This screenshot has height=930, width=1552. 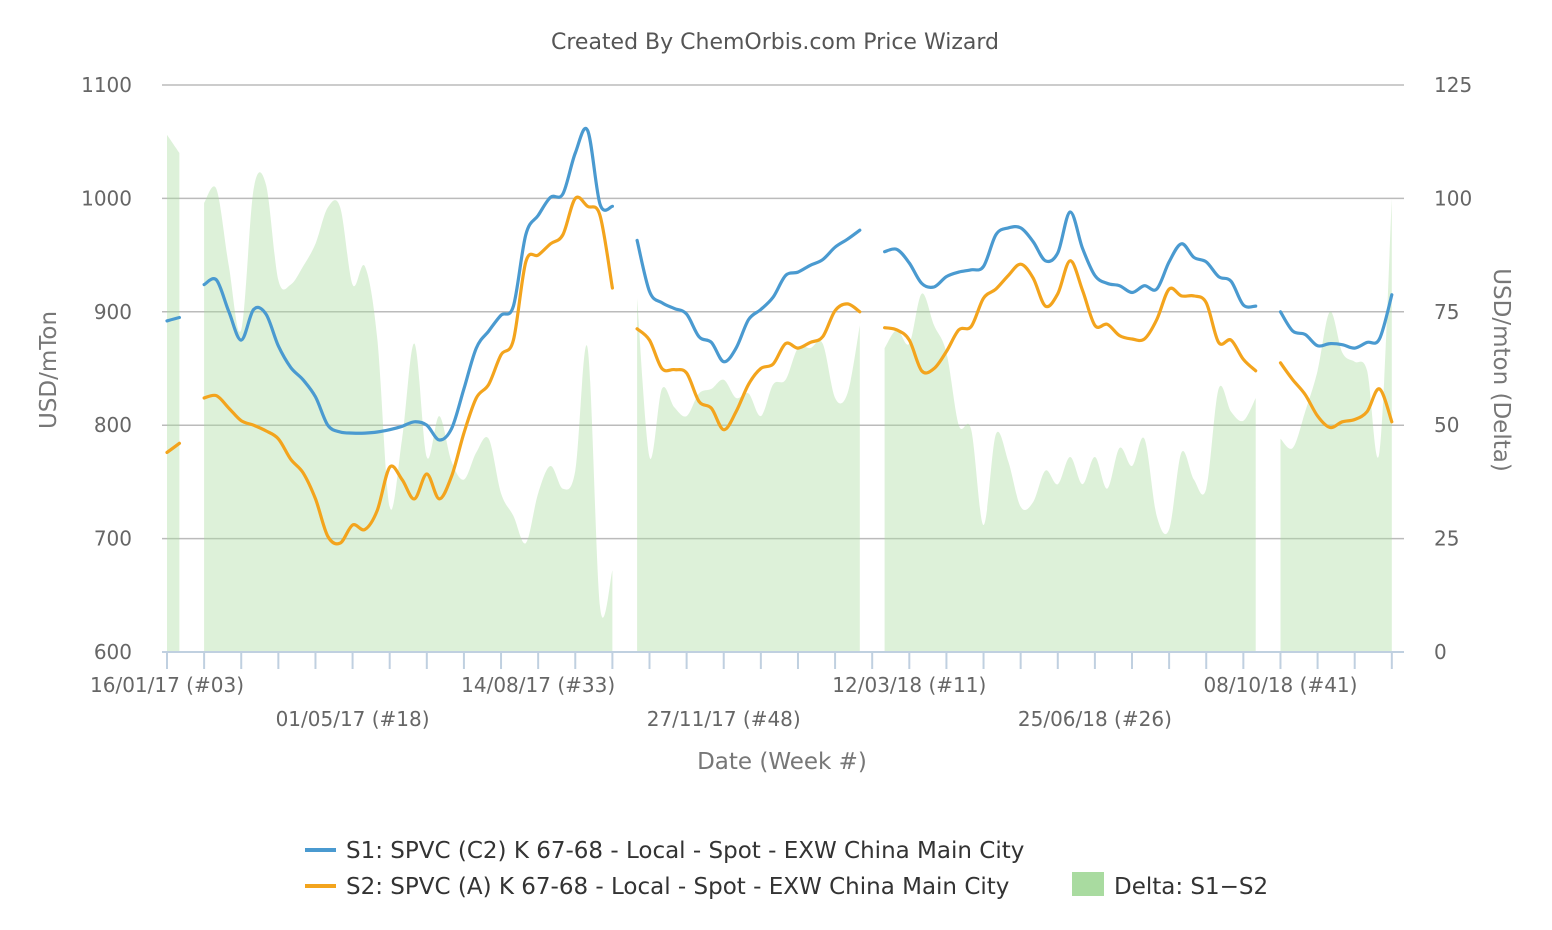 I want to click on x-tick-label: 14/08/17 (#33), so click(x=538, y=685).